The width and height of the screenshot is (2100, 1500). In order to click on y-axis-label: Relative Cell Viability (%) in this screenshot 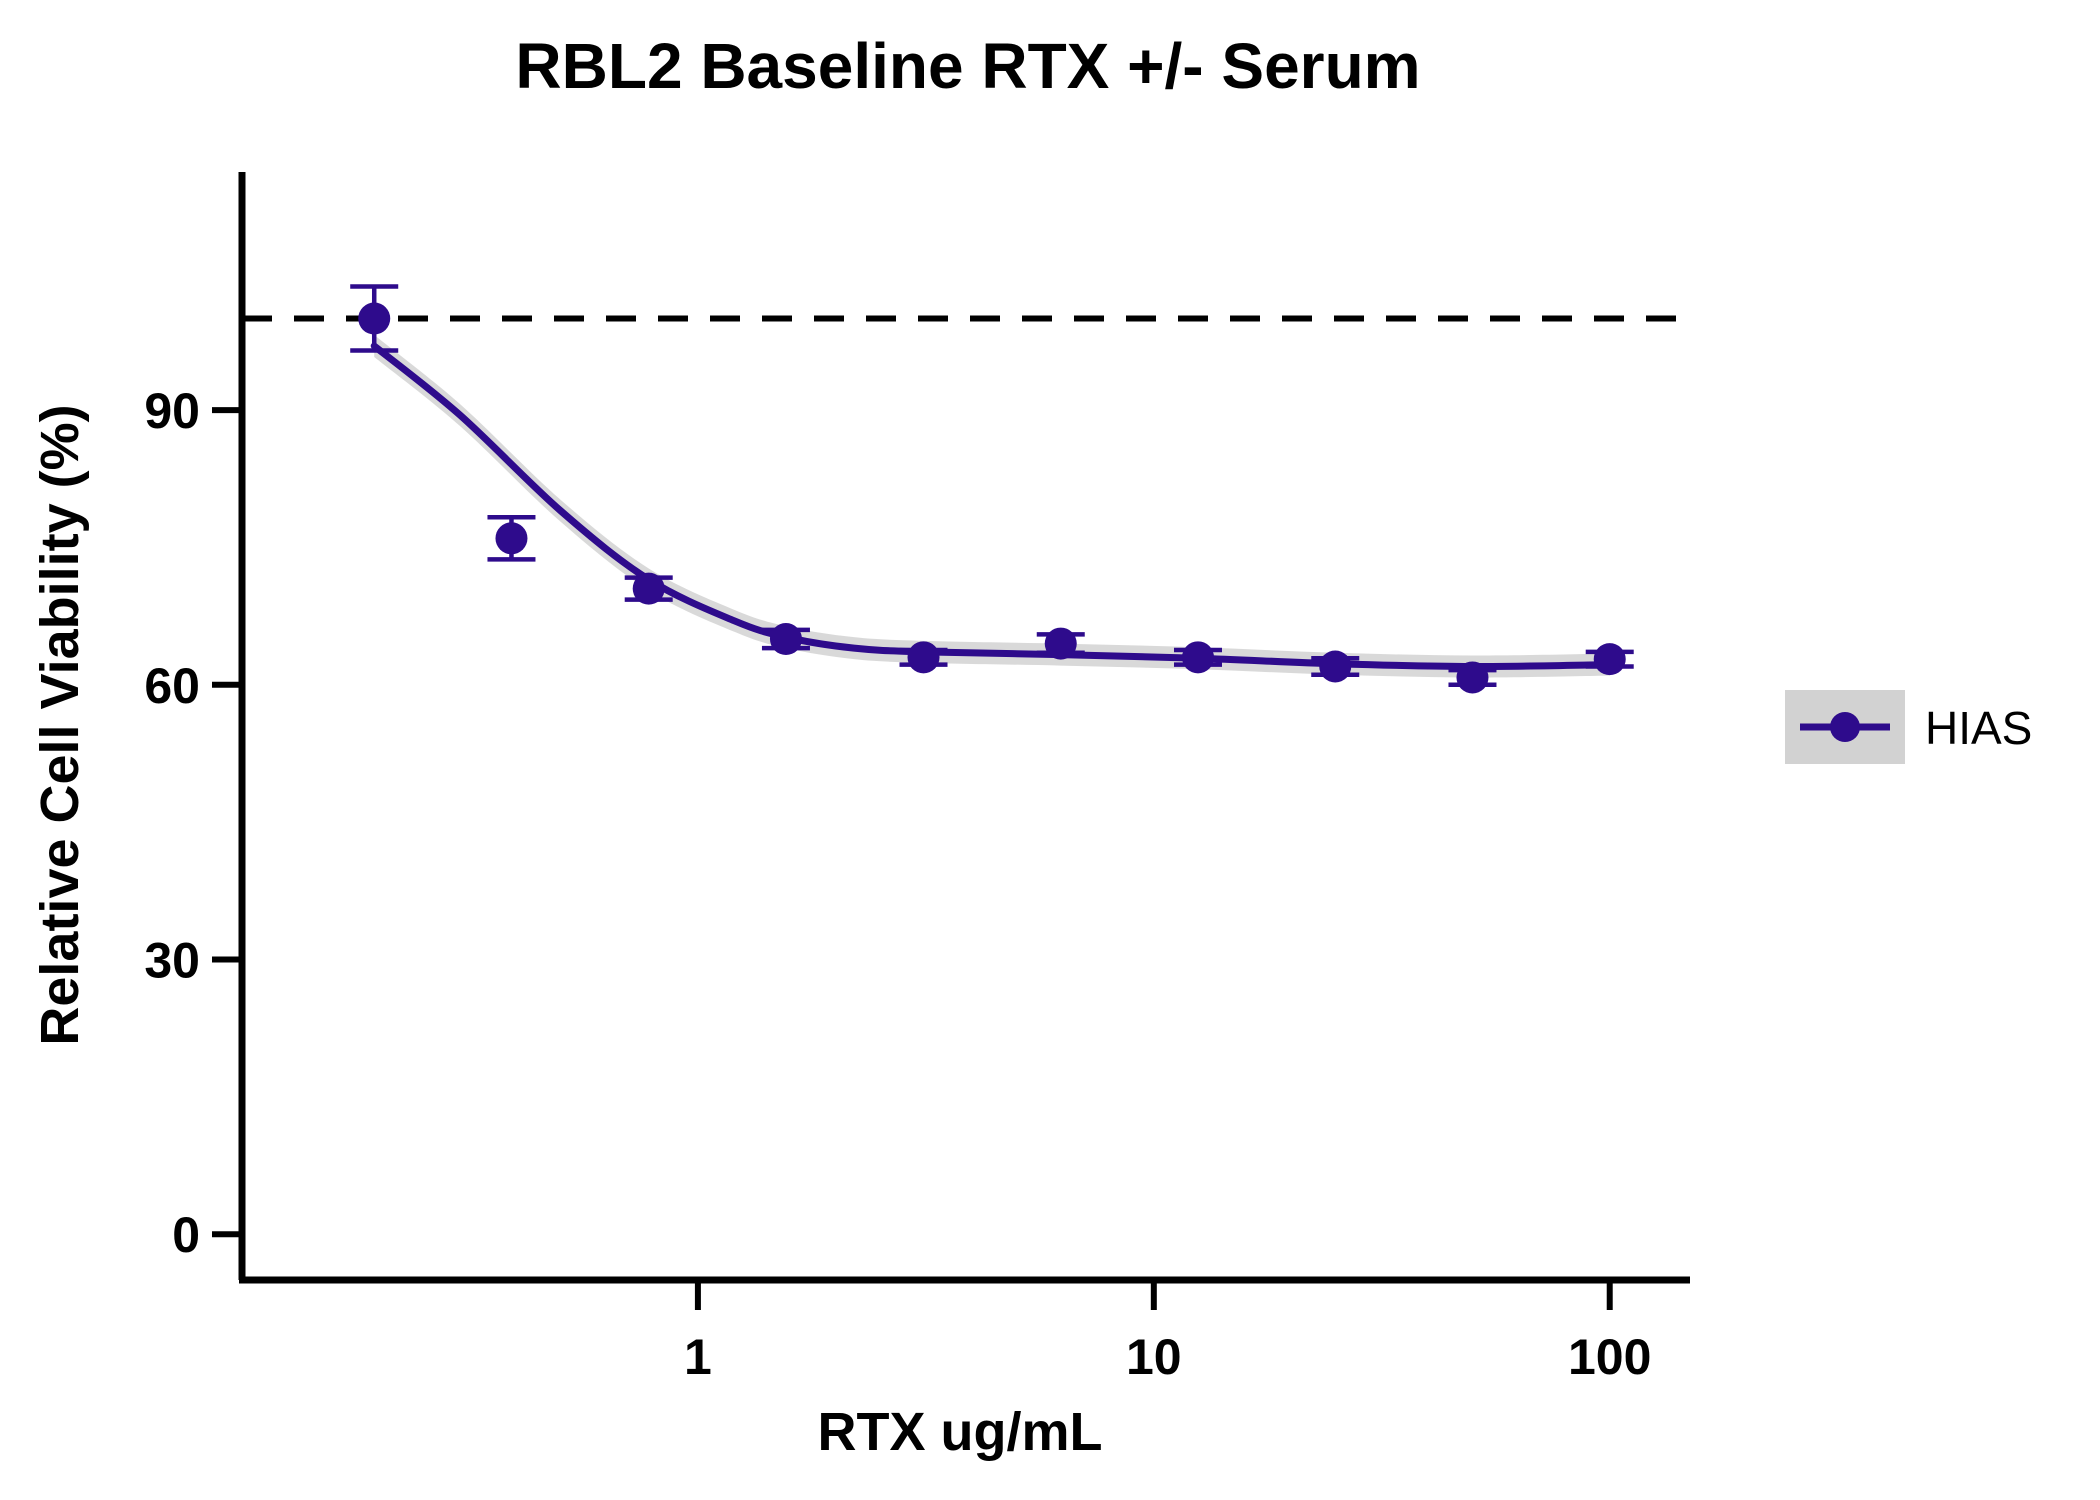, I will do `click(60, 724)`.